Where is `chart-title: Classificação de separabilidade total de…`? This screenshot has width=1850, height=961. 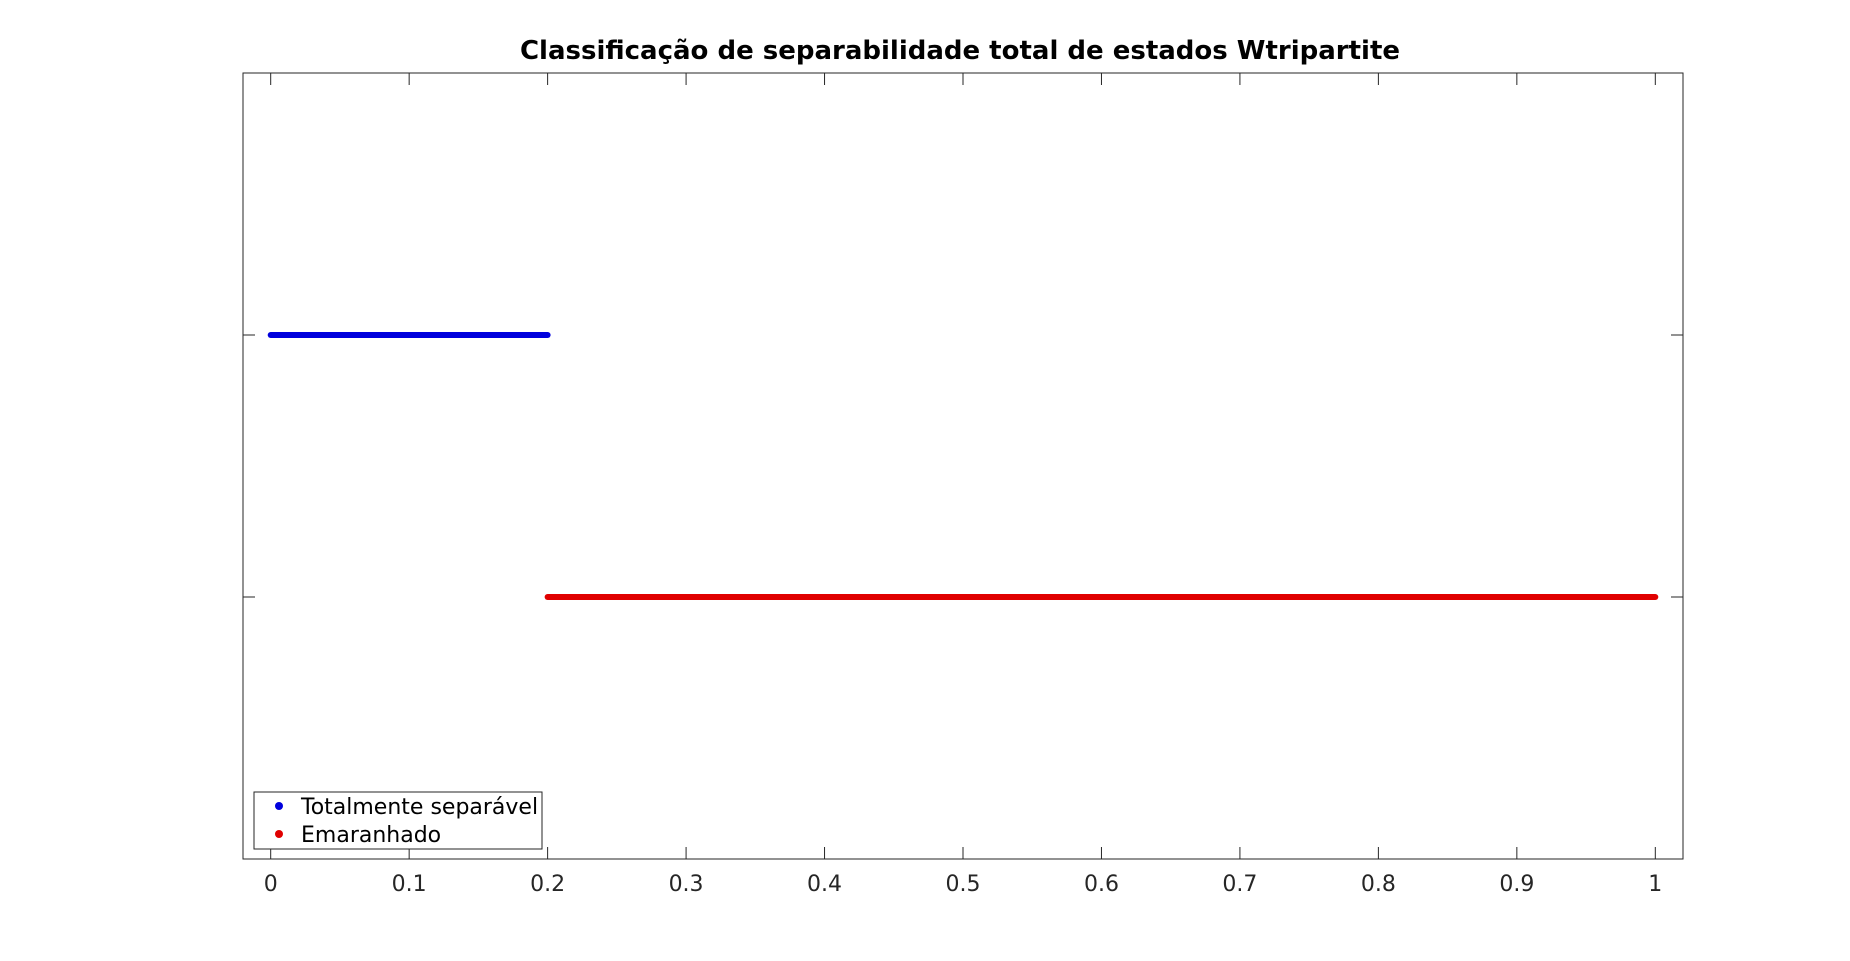
chart-title: Classificação de separabilidade total de… is located at coordinates (960, 51).